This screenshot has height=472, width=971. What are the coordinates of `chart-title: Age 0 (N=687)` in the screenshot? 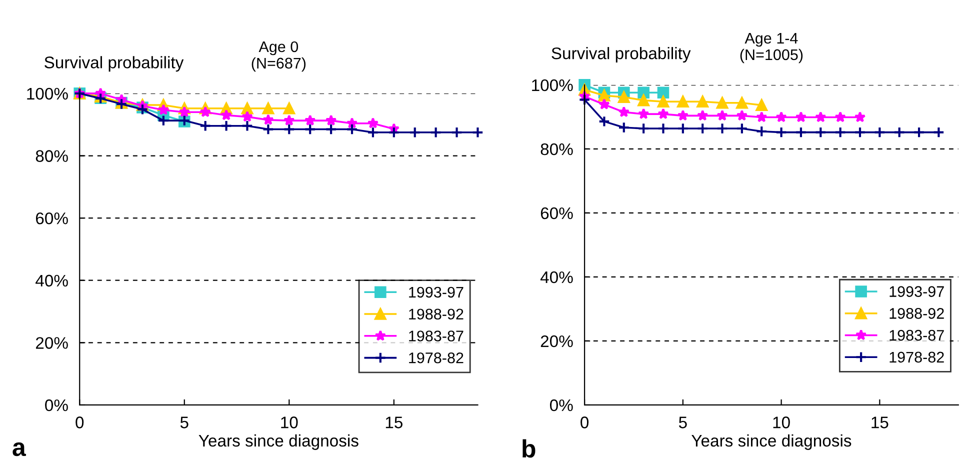 It's located at (279, 56).